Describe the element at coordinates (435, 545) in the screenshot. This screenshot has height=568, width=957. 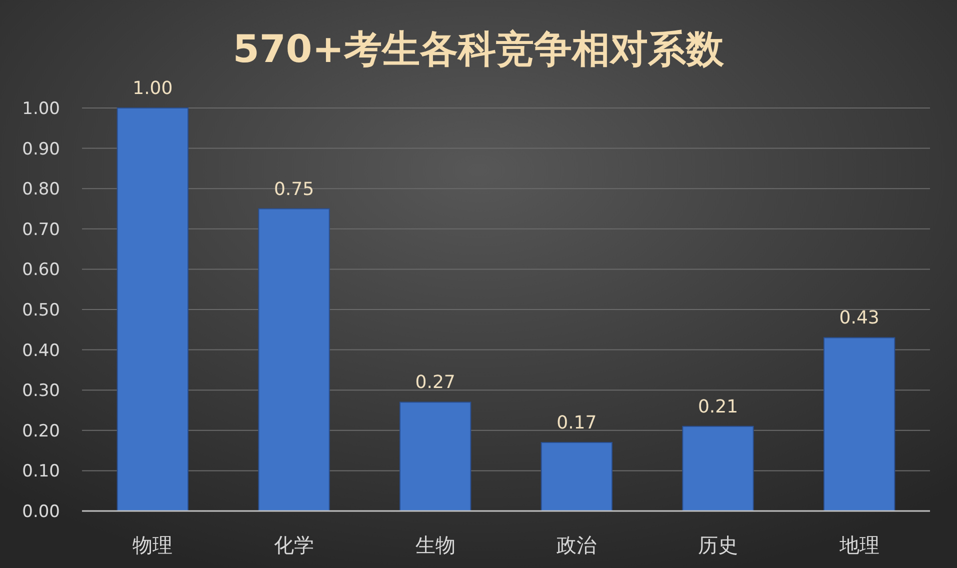
I see `x-tick-label: 生物` at that location.